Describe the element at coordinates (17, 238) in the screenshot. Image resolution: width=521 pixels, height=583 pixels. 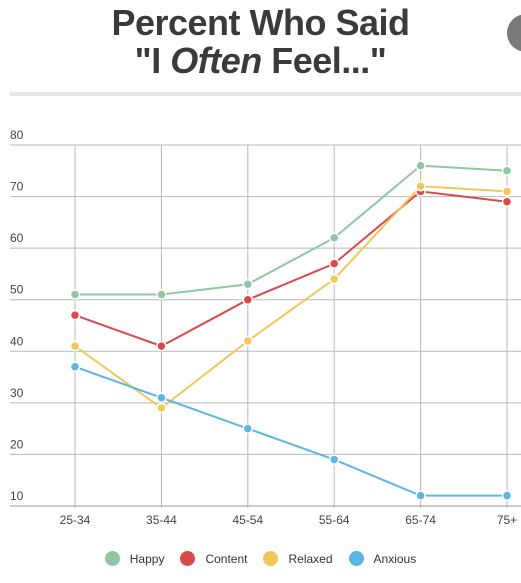
I see `y-tick-label: 60` at that location.